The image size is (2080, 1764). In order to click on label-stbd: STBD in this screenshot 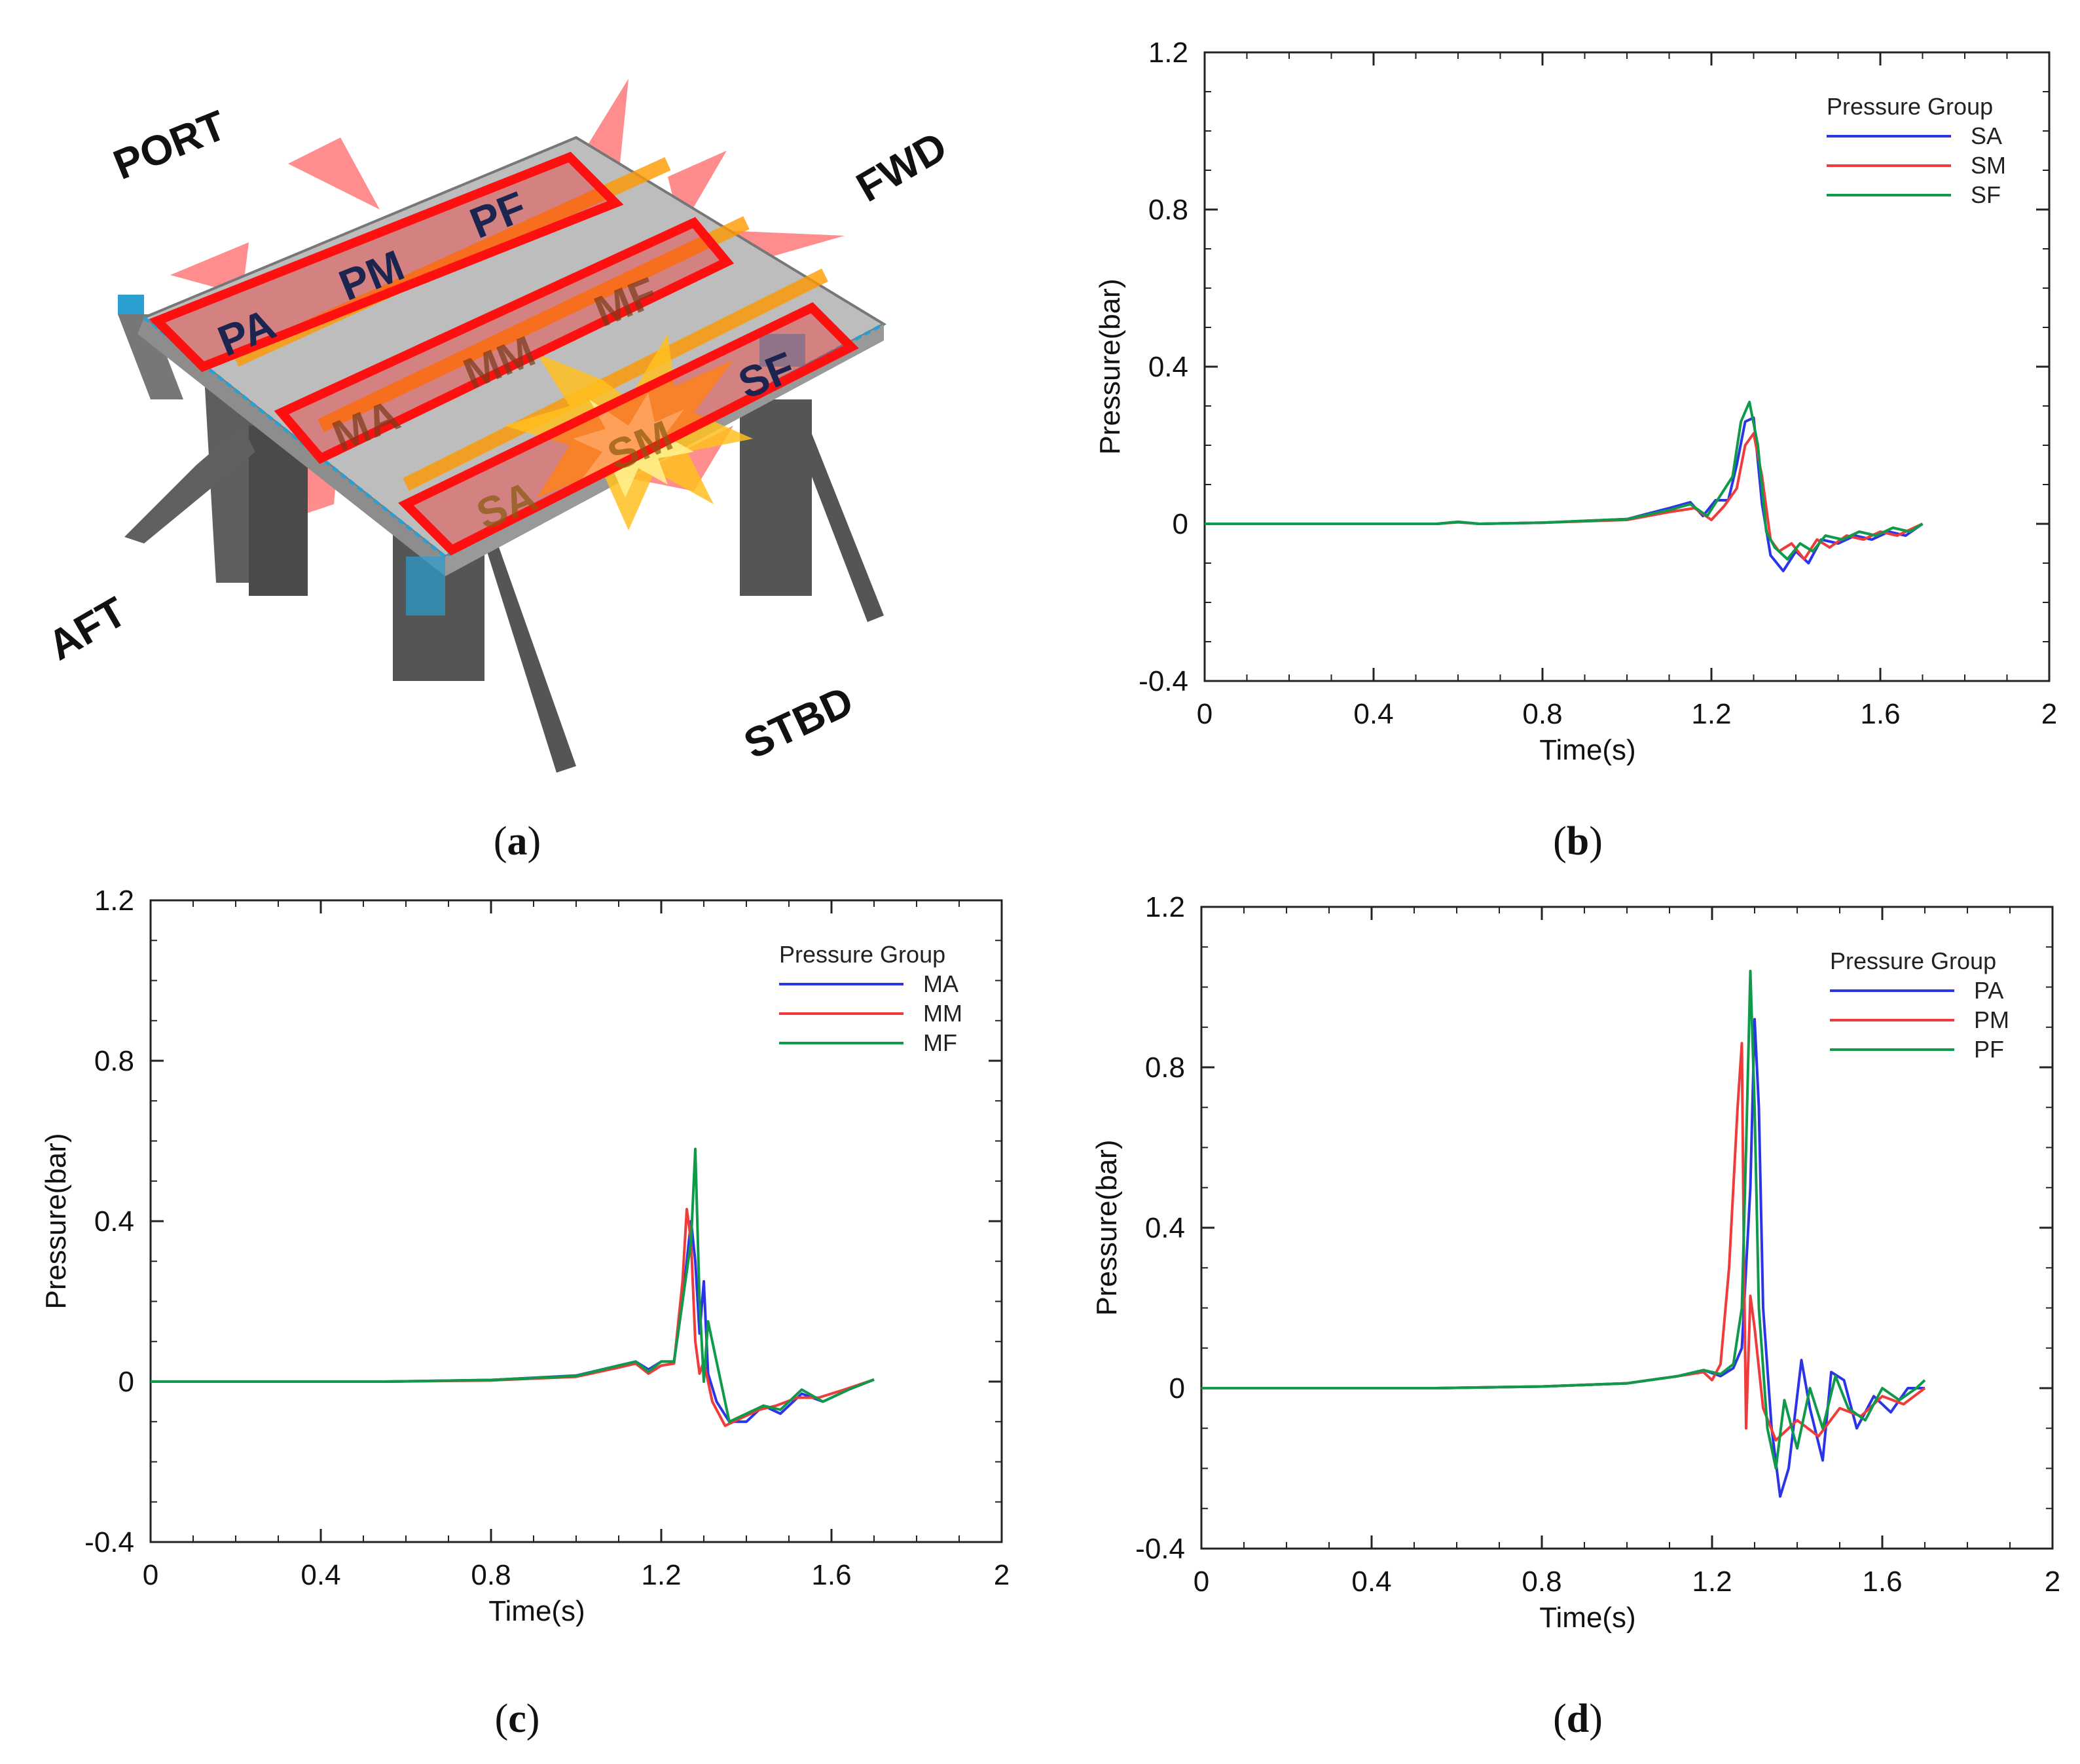, I will do `click(798, 723)`.